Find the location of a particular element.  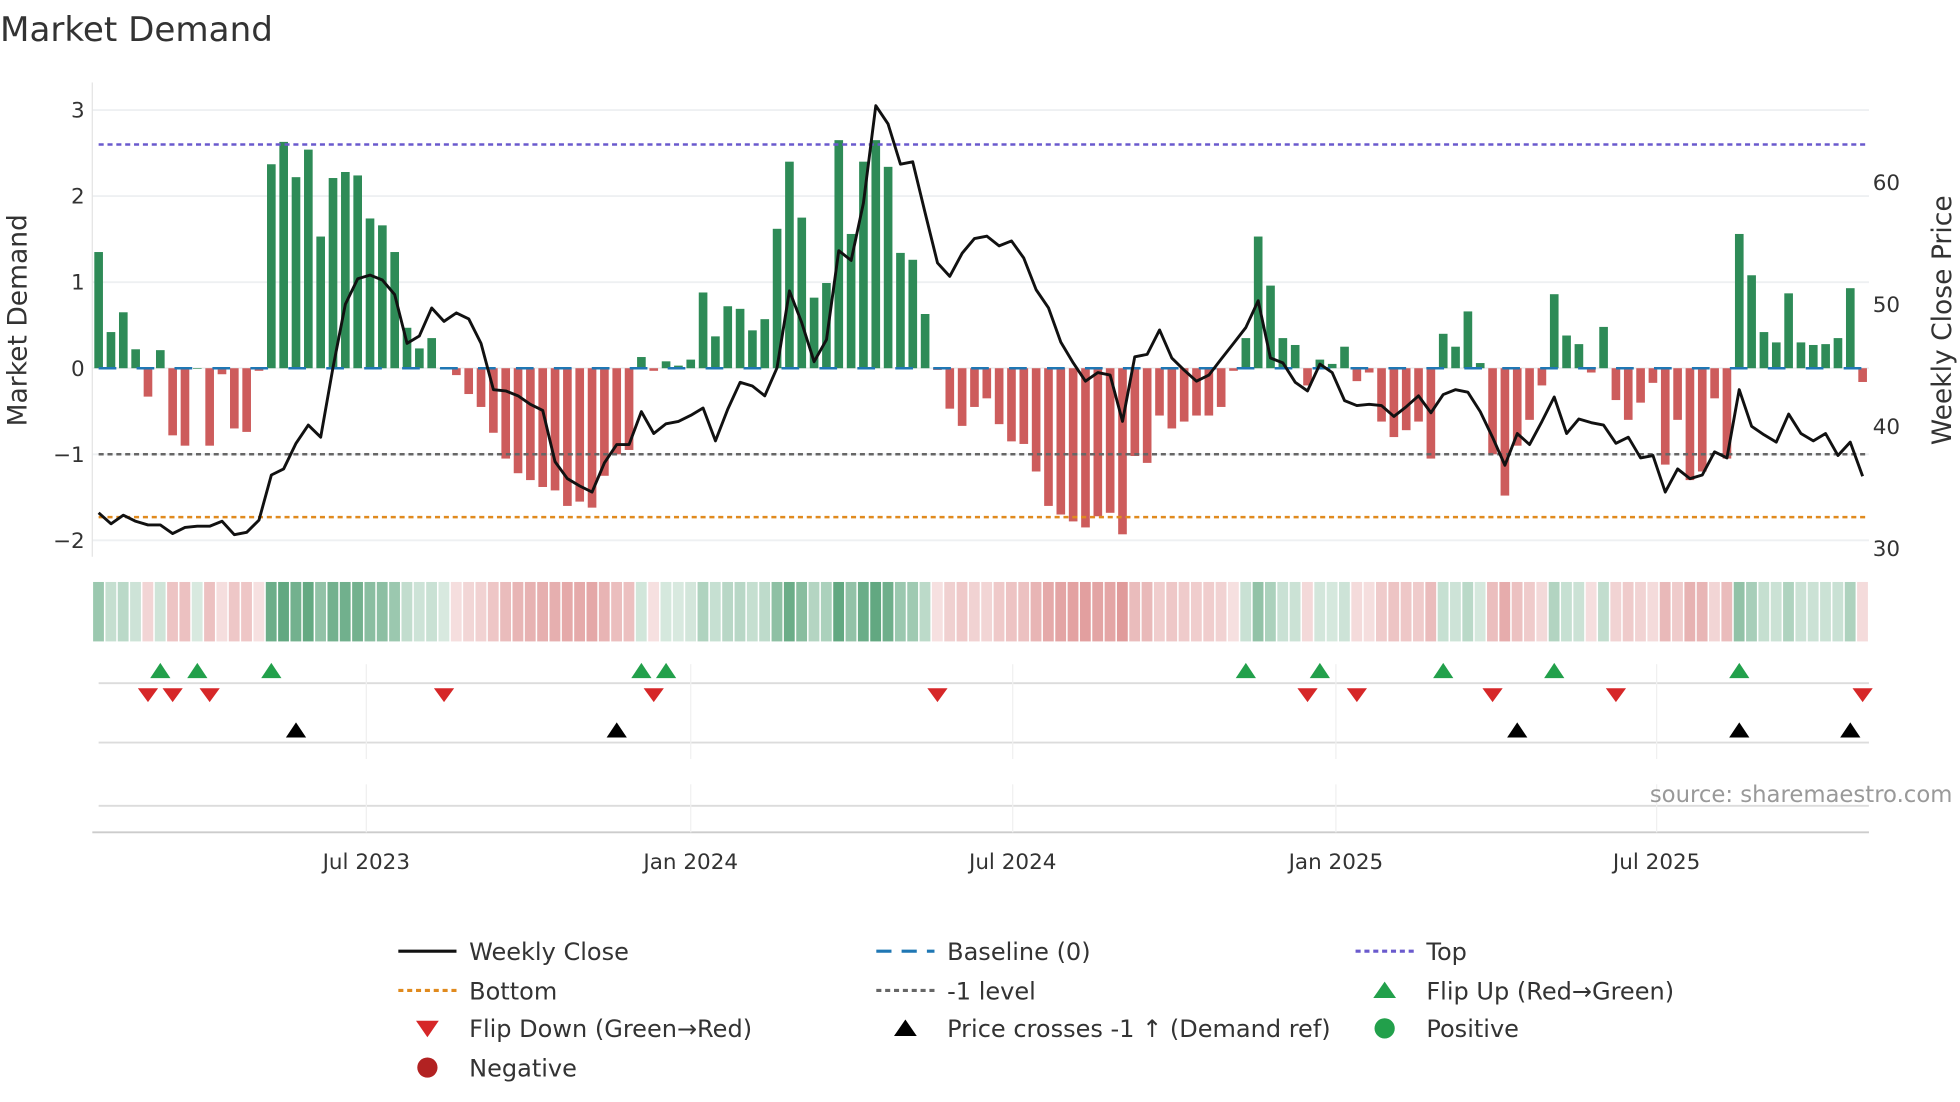

y-tick-label: −1 is located at coordinates (69, 455).